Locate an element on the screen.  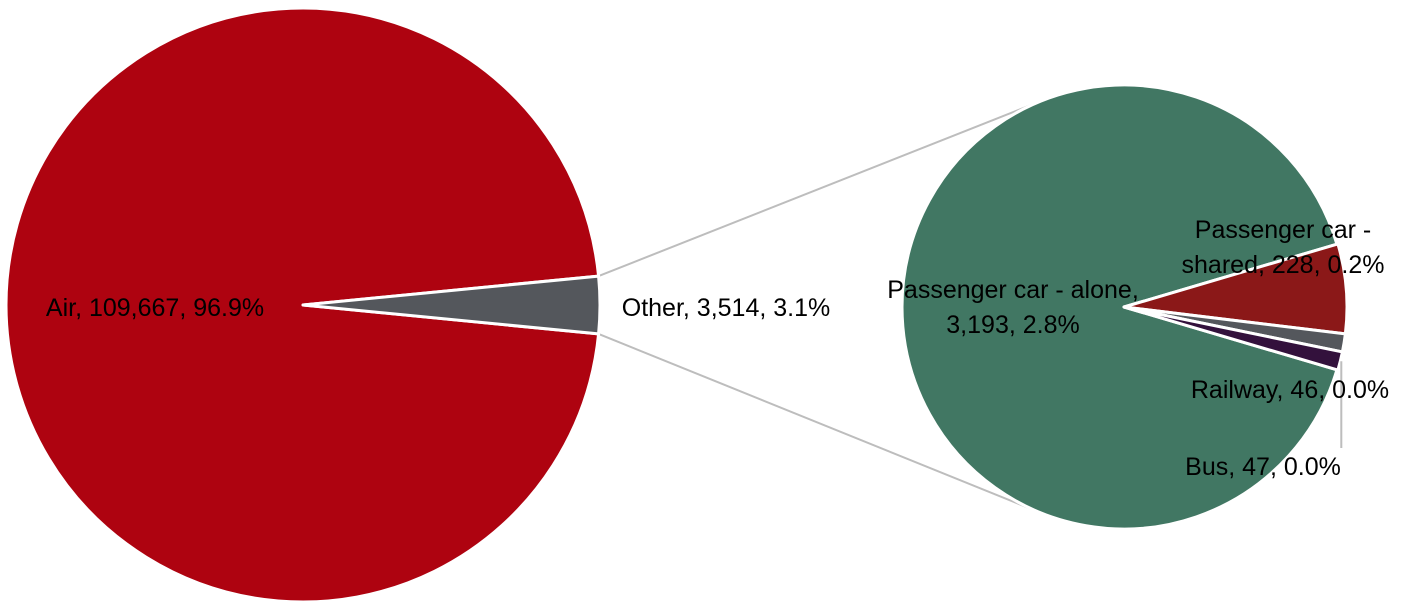
data-label-passenger-car-shared: Passenger car - shared, 228, 0.2% is located at coordinates (1283, 247).